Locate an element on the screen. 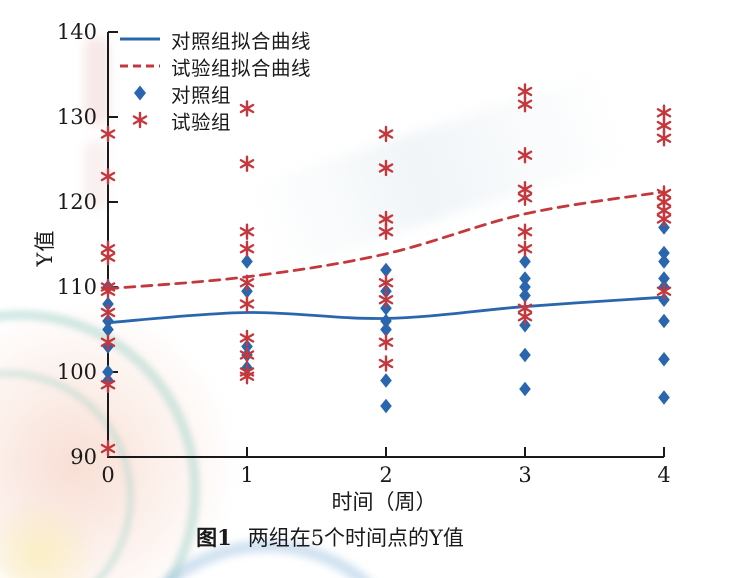 The width and height of the screenshot is (753, 578). y-tick-label: 90 is located at coordinates (83, 457).